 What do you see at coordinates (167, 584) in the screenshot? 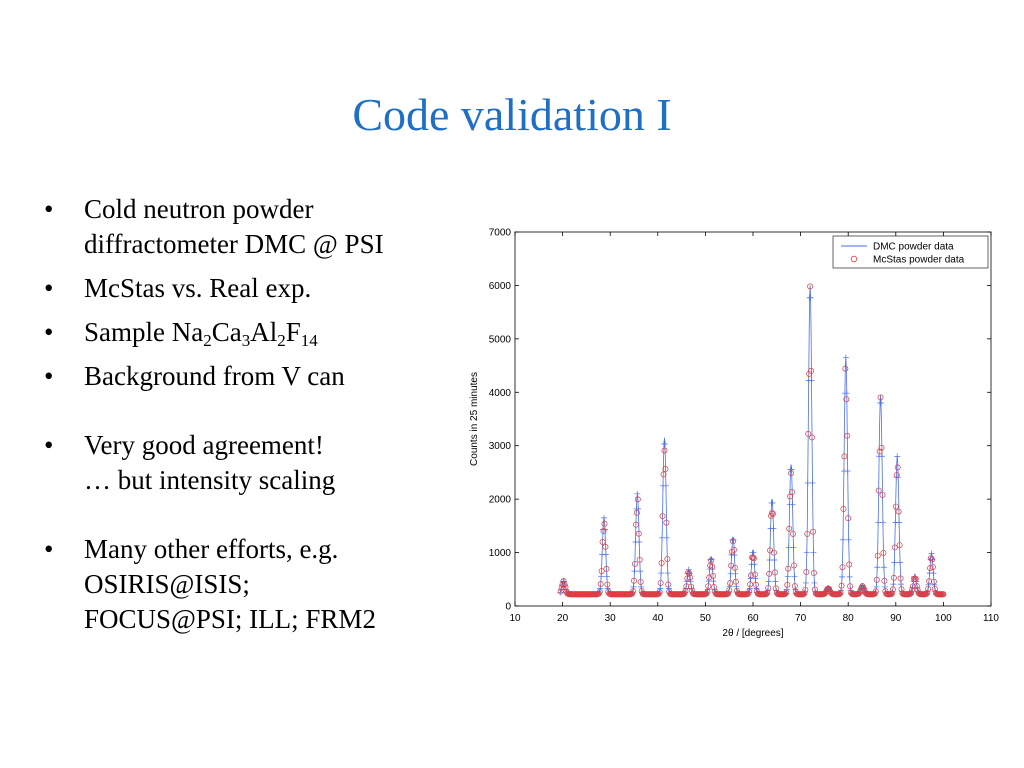
I see `bullet-text: OSIRIS@ISIS;` at bounding box center [167, 584].